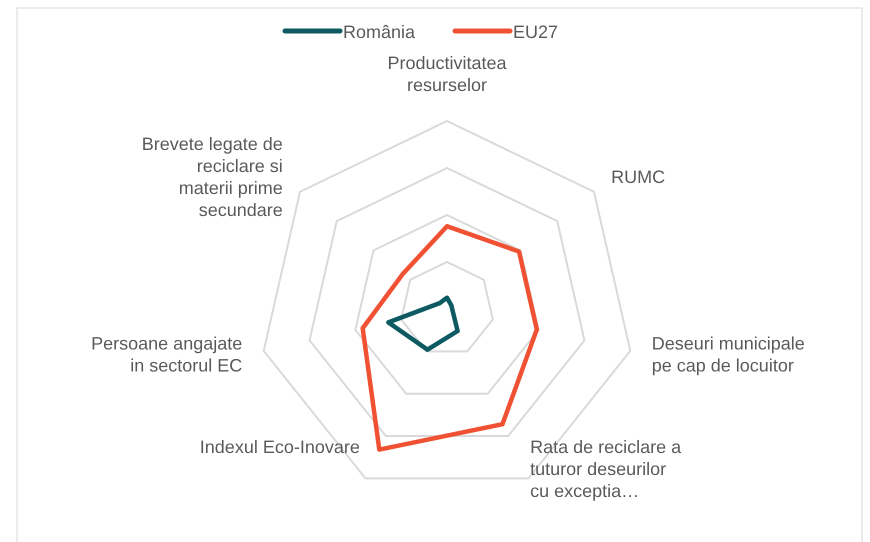 The height and width of the screenshot is (542, 870). Describe the element at coordinates (638, 177) in the screenshot. I see `spoke-label: RUMC` at that location.